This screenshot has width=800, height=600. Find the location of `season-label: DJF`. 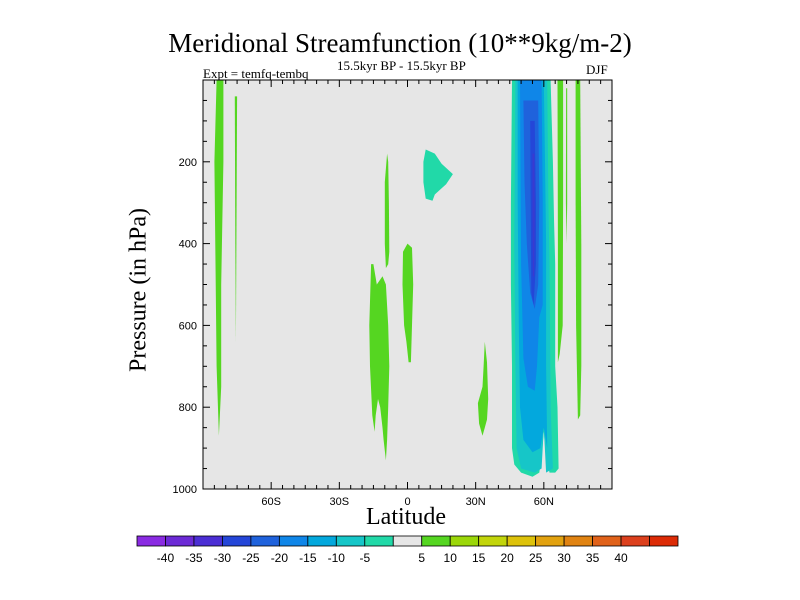

season-label: DJF is located at coordinates (597, 69).